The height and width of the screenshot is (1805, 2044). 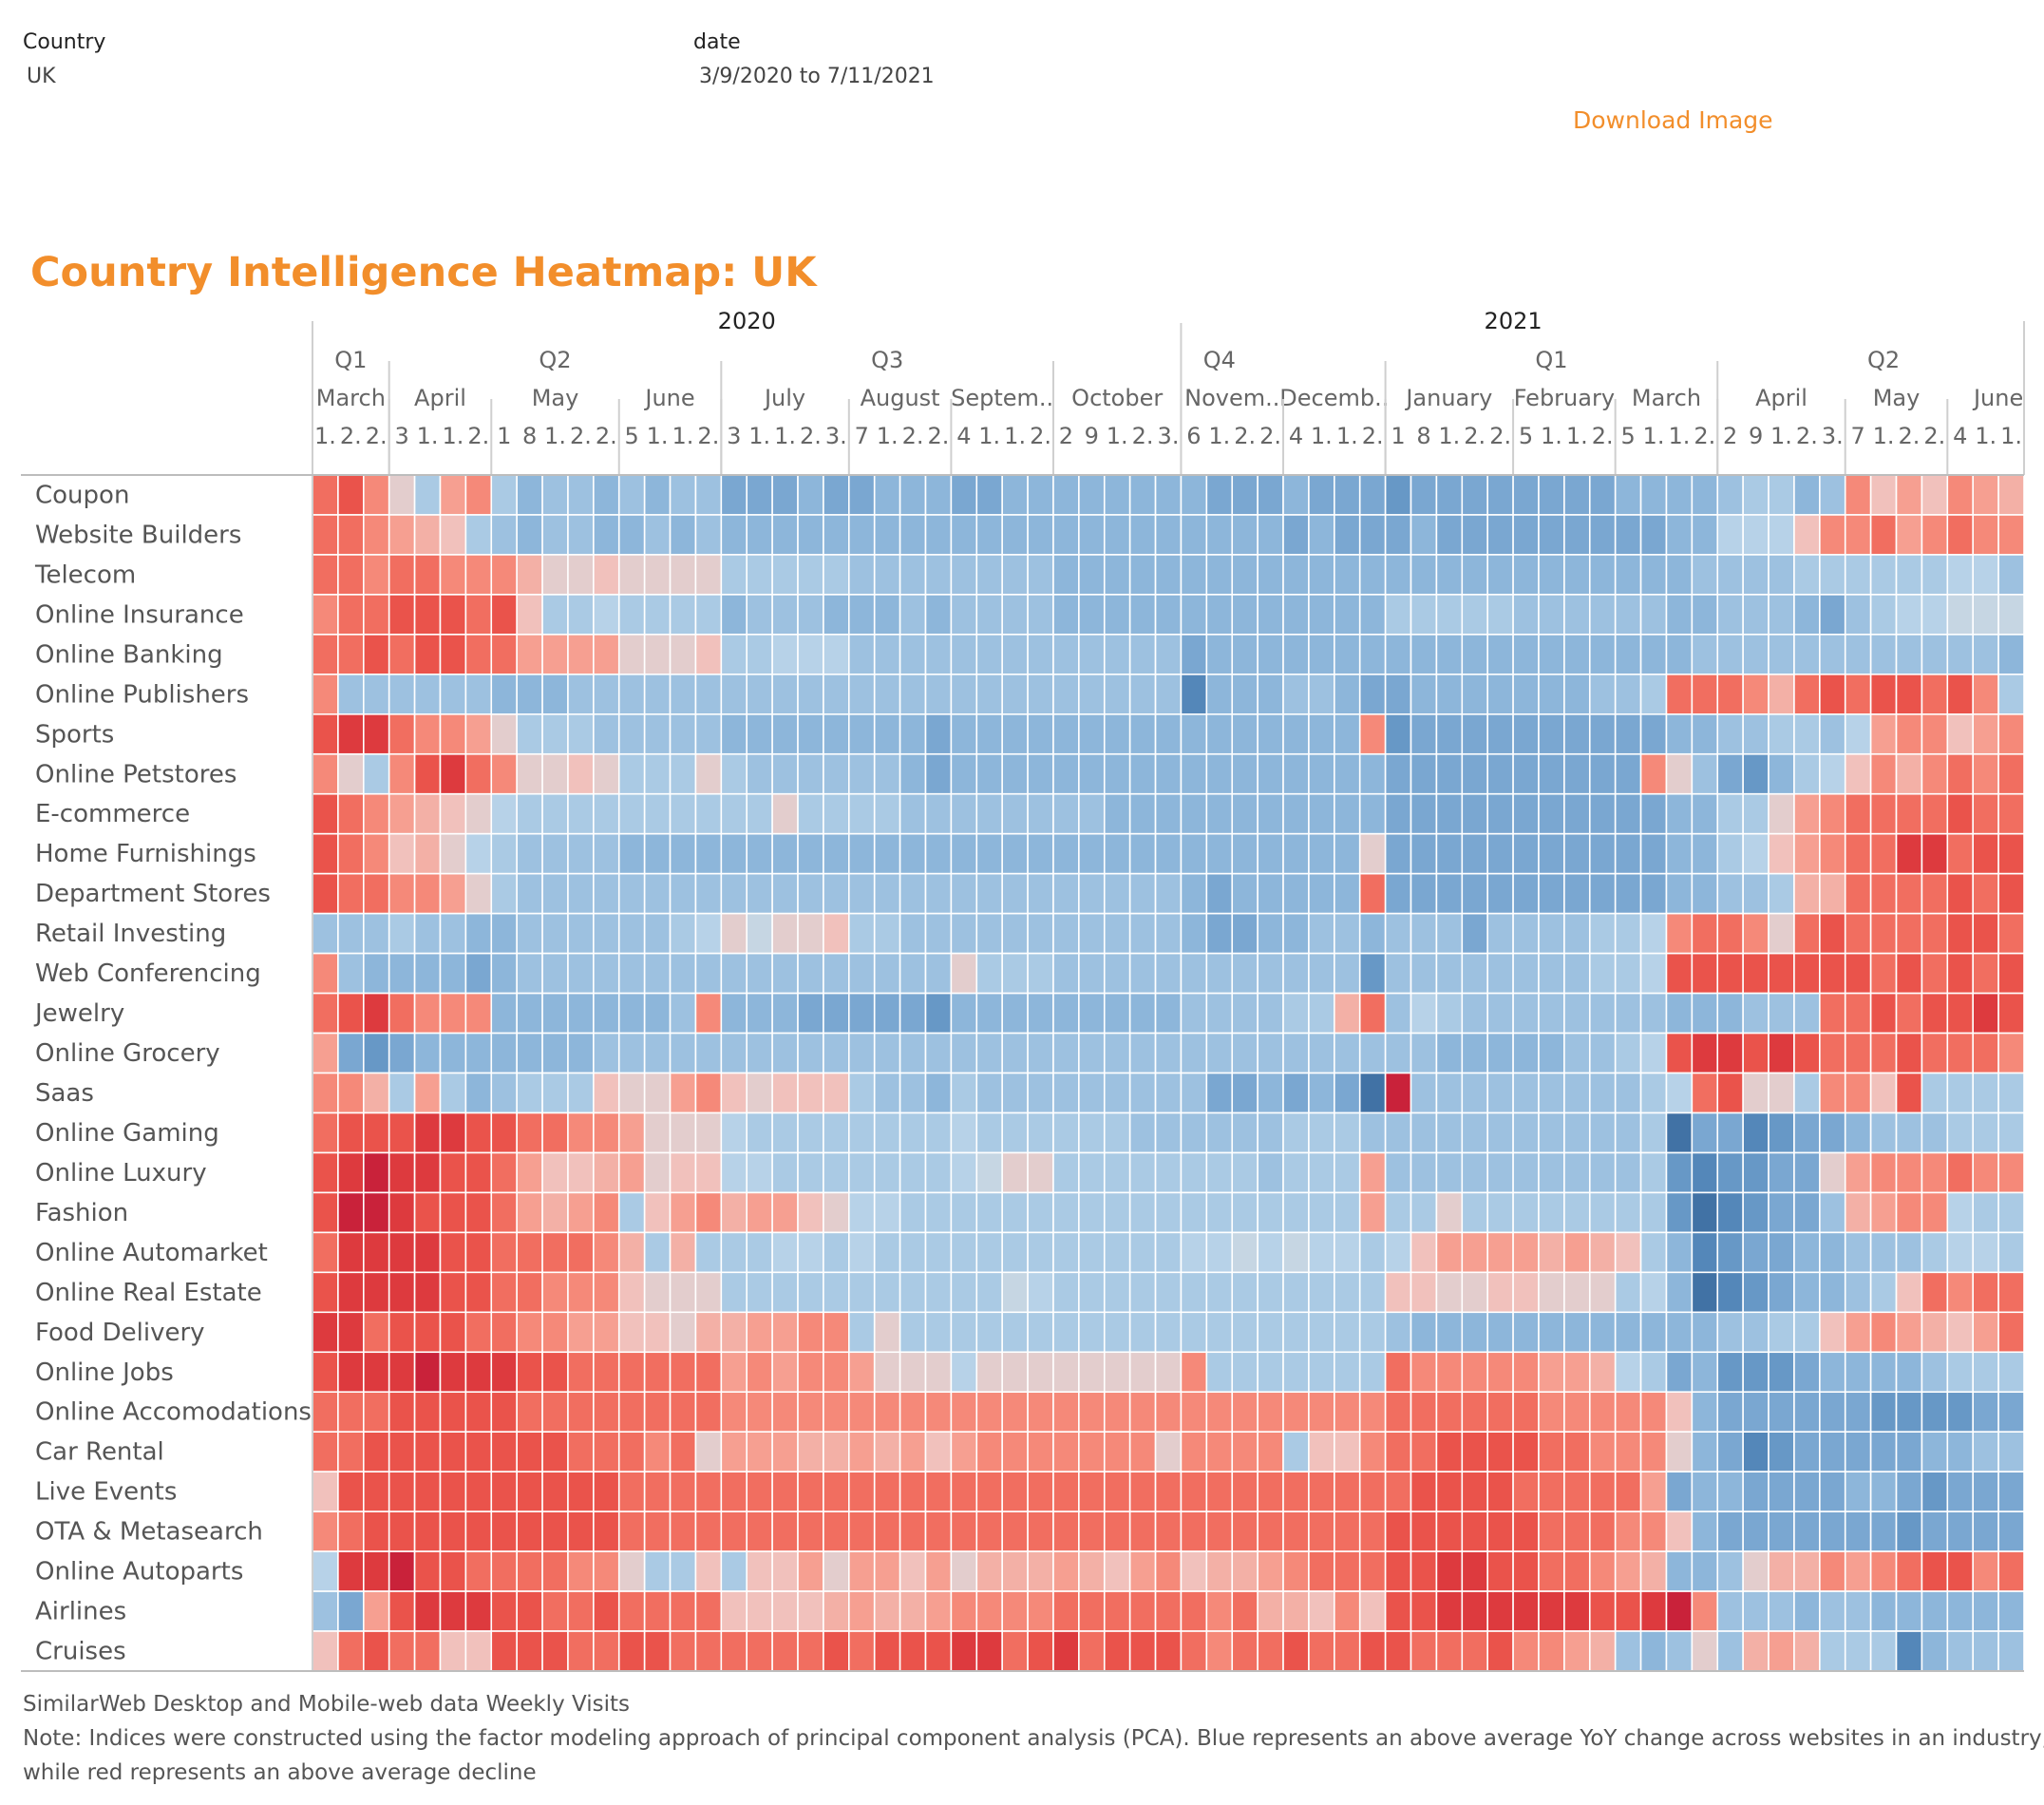 I want to click on week-label: 1, so click(x=1398, y=436).